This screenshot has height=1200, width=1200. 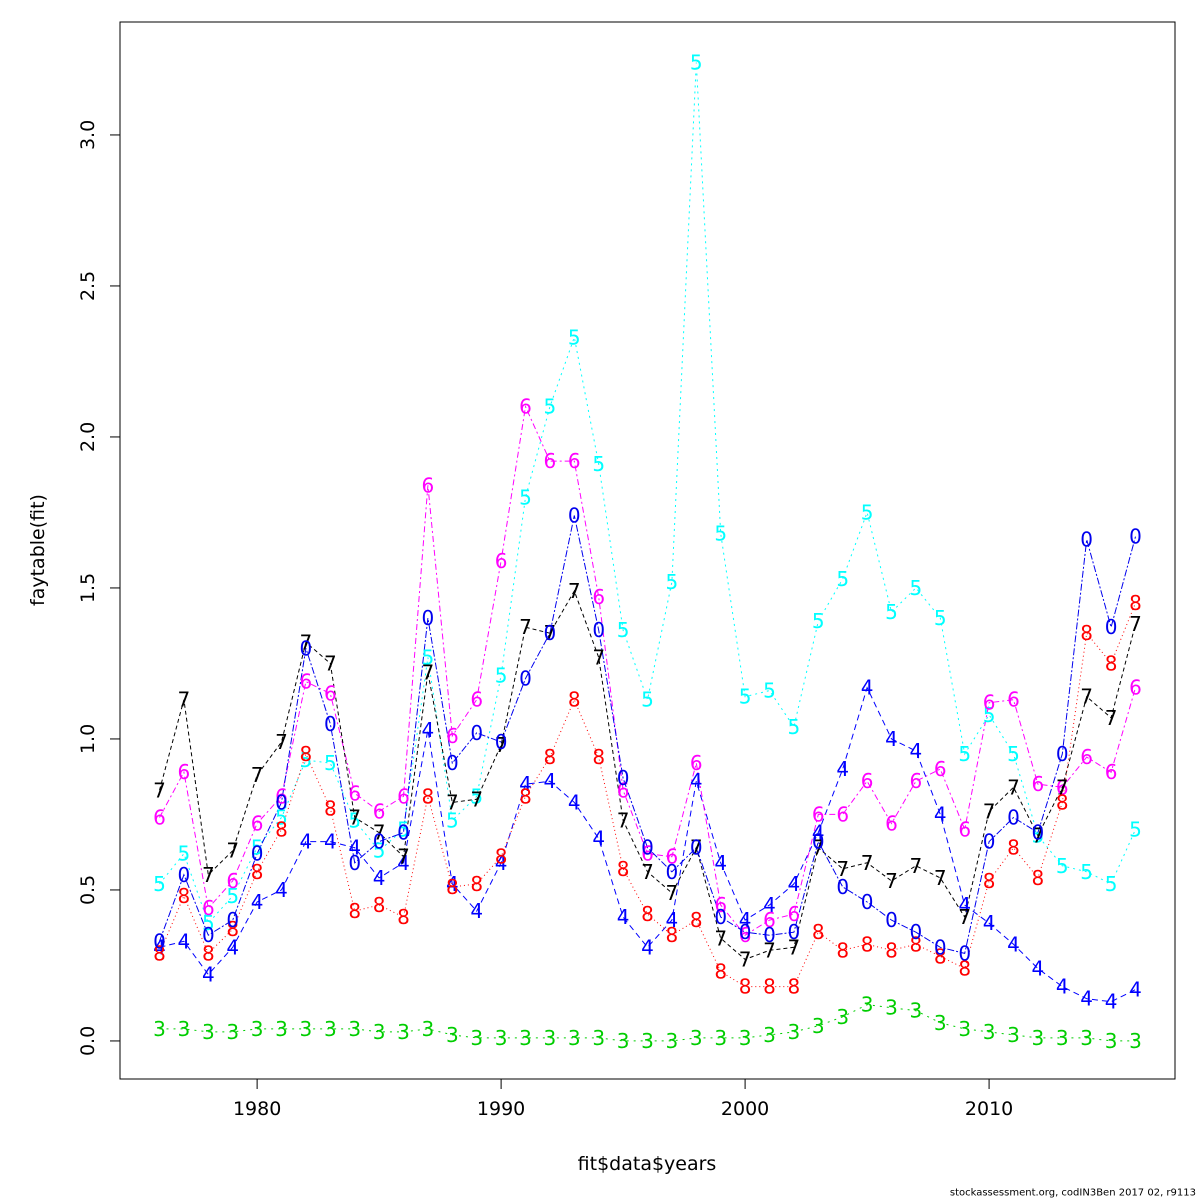 I want to click on y-axis-label: faytable(fit), so click(x=38, y=550).